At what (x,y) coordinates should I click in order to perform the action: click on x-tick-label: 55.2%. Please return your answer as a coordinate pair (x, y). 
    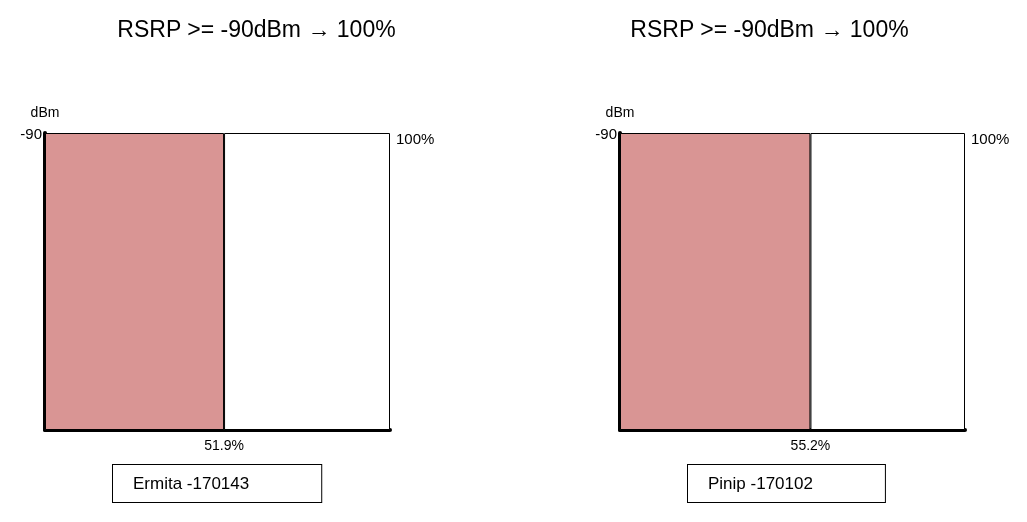
    Looking at the image, I should click on (810, 445).